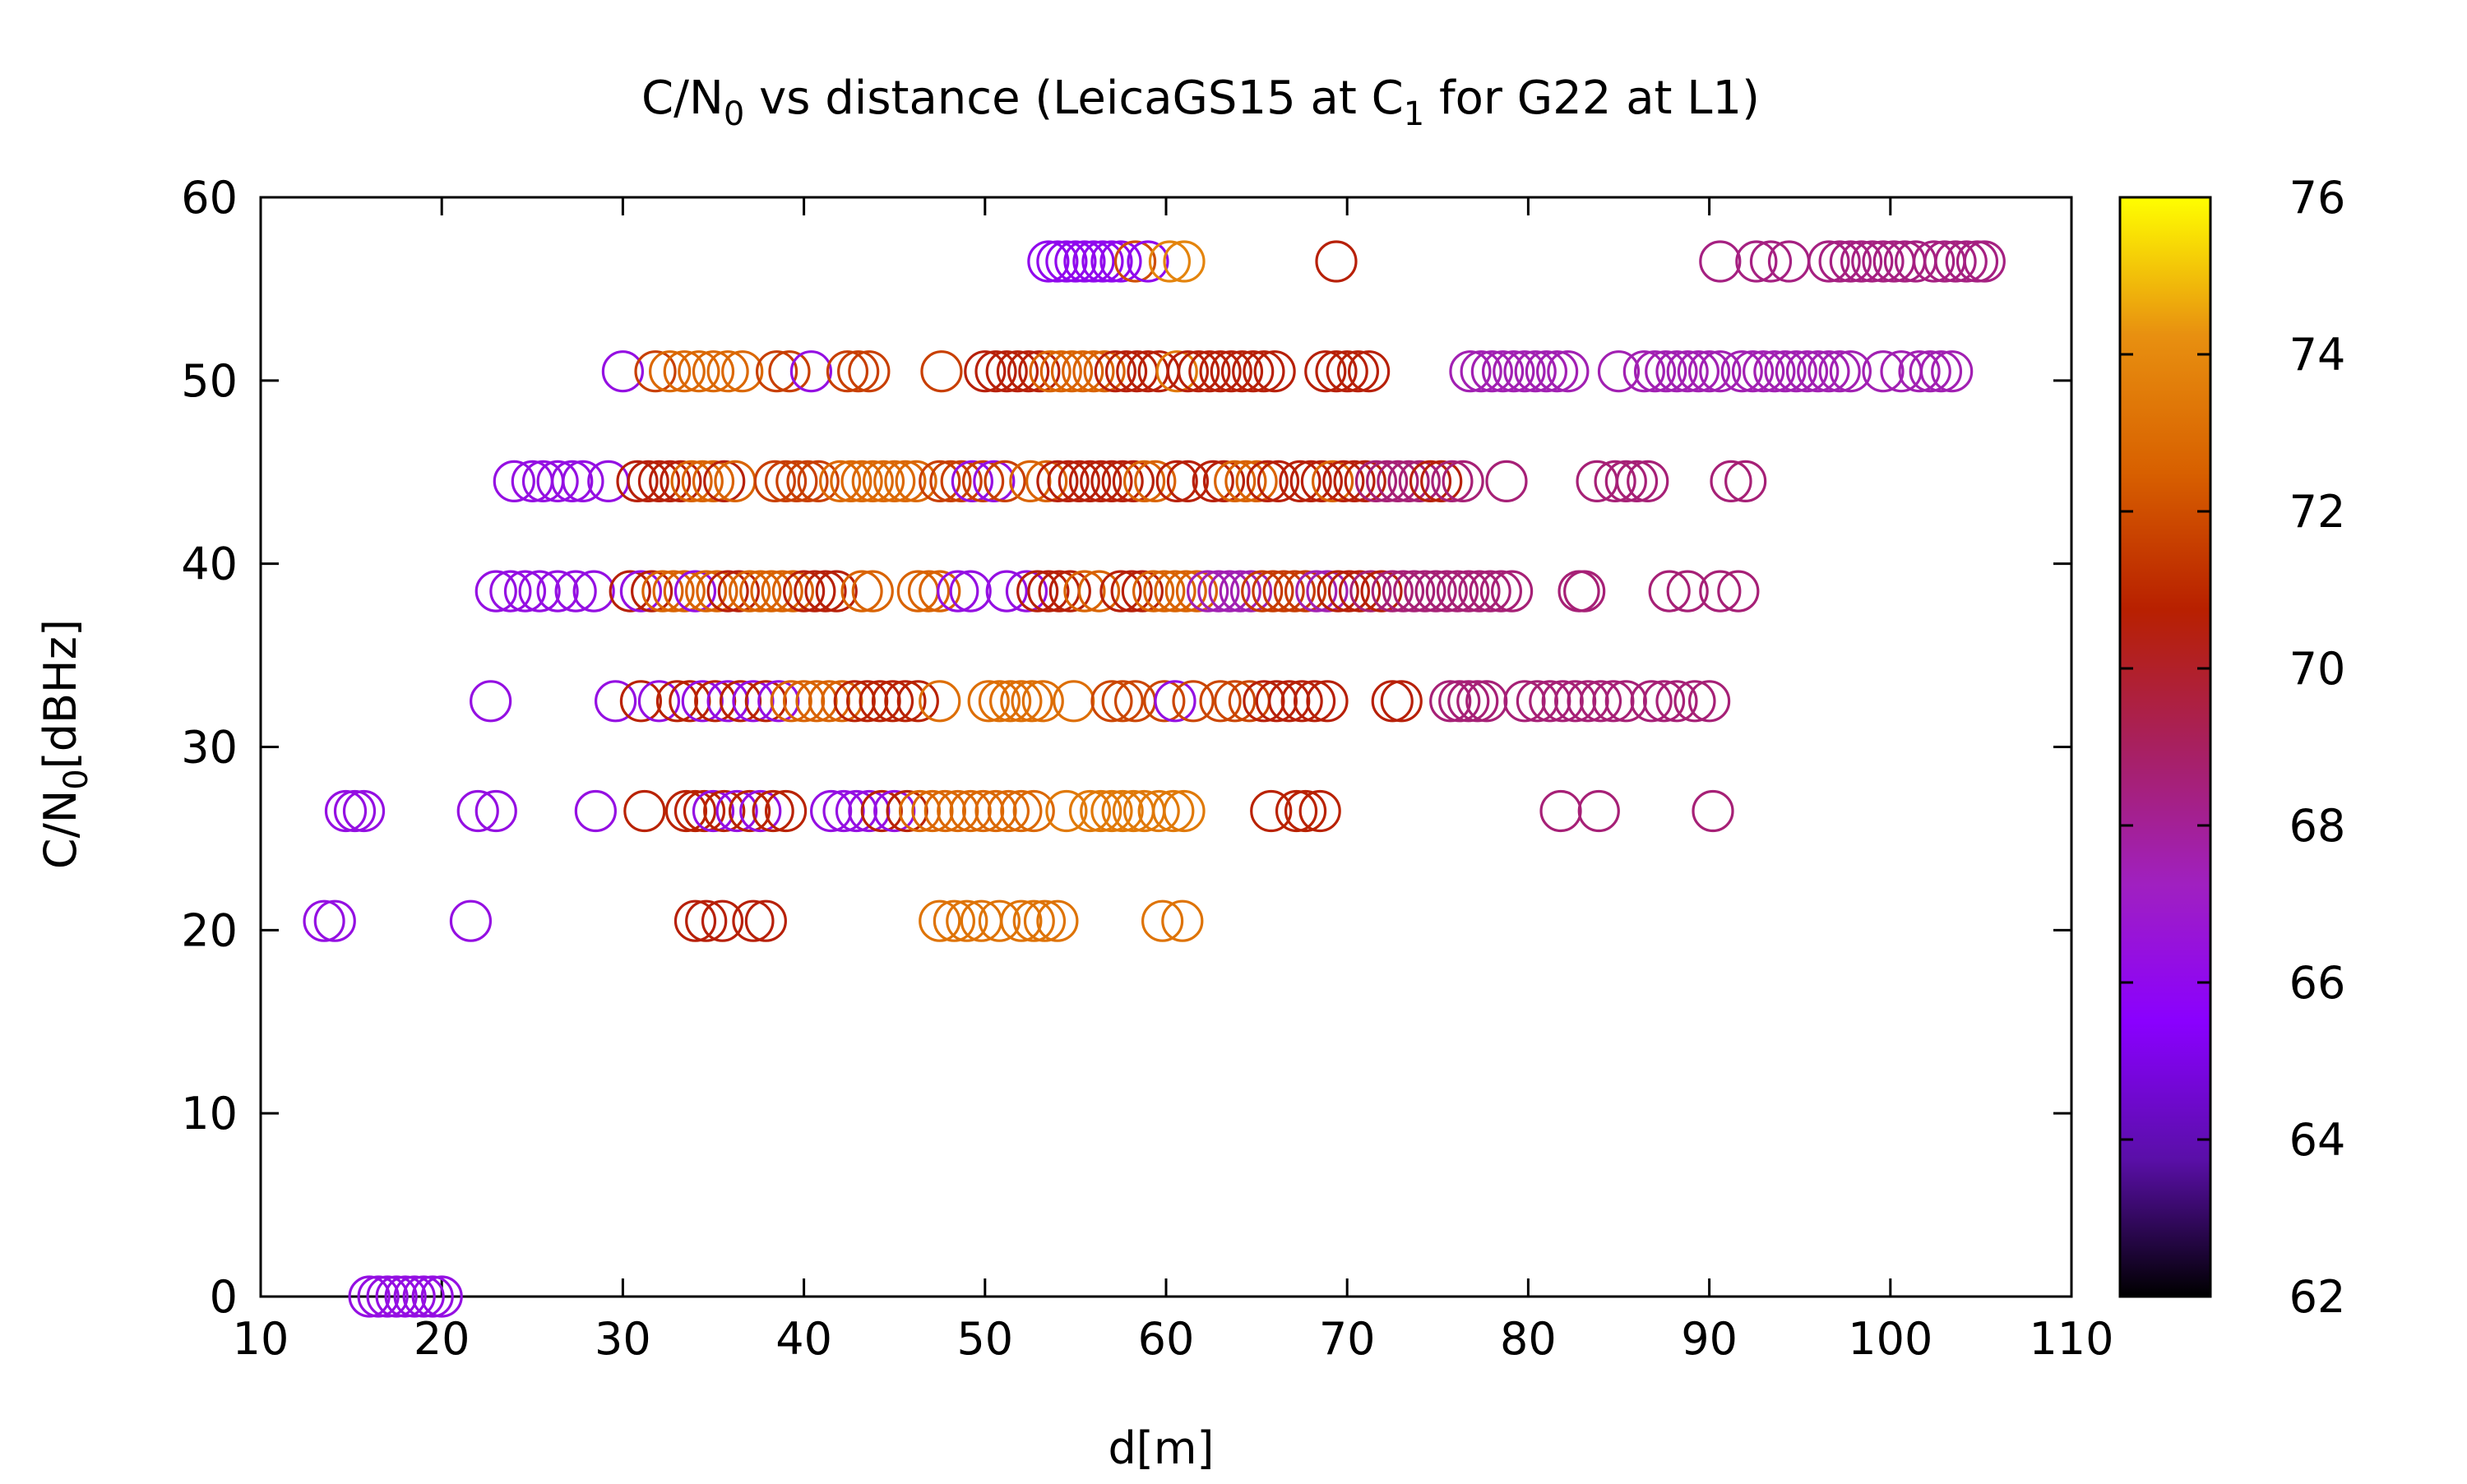  What do you see at coordinates (209, 381) in the screenshot?
I see `y-tick-label: 50` at bounding box center [209, 381].